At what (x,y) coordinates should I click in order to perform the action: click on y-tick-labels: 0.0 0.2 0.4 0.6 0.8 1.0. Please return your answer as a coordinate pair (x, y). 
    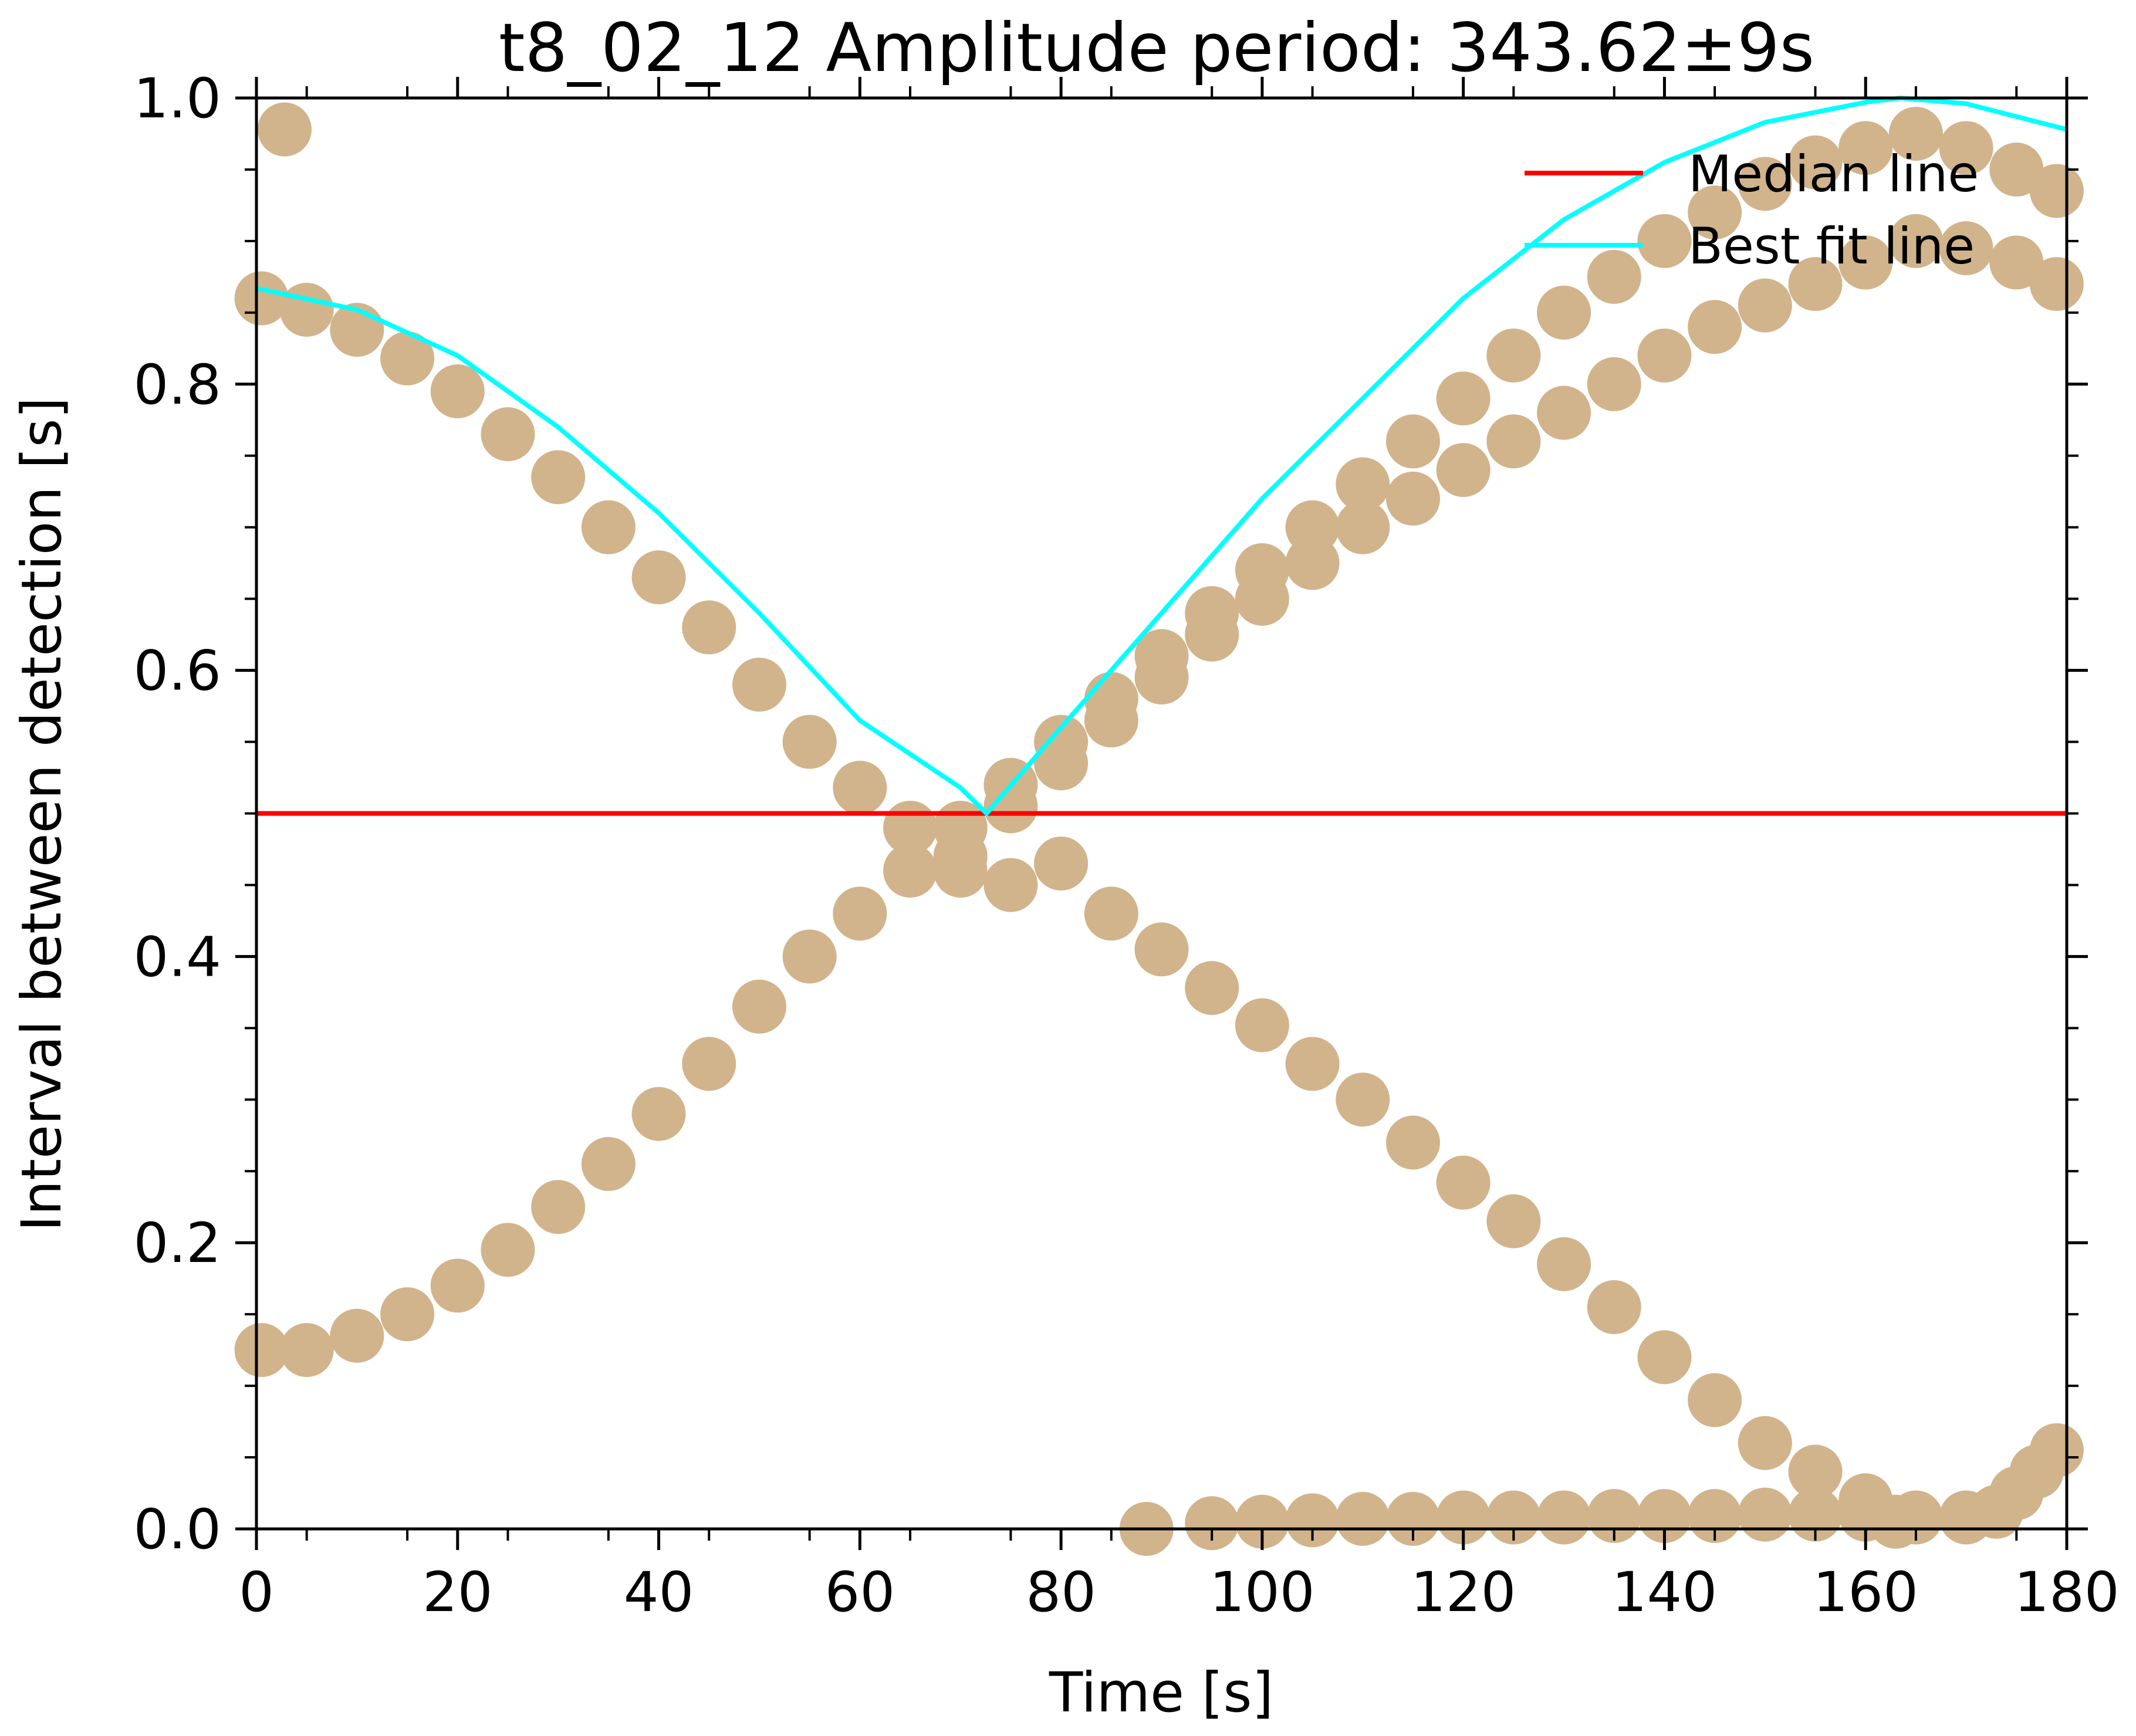
    Looking at the image, I should click on (178, 814).